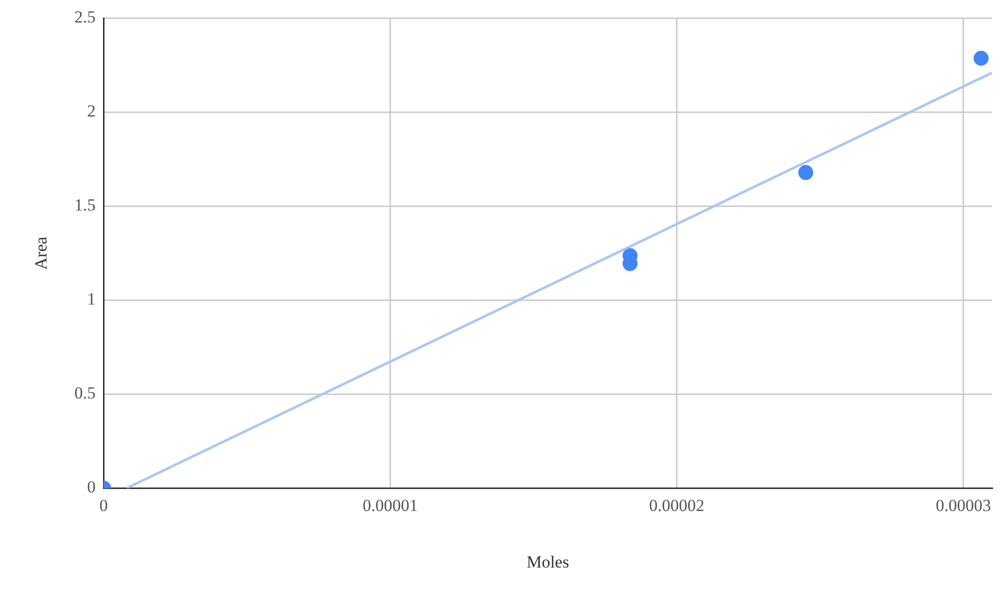 This screenshot has height=593, width=1000. Describe the element at coordinates (85, 205) in the screenshot. I see `y-tick-label: 1.5` at that location.